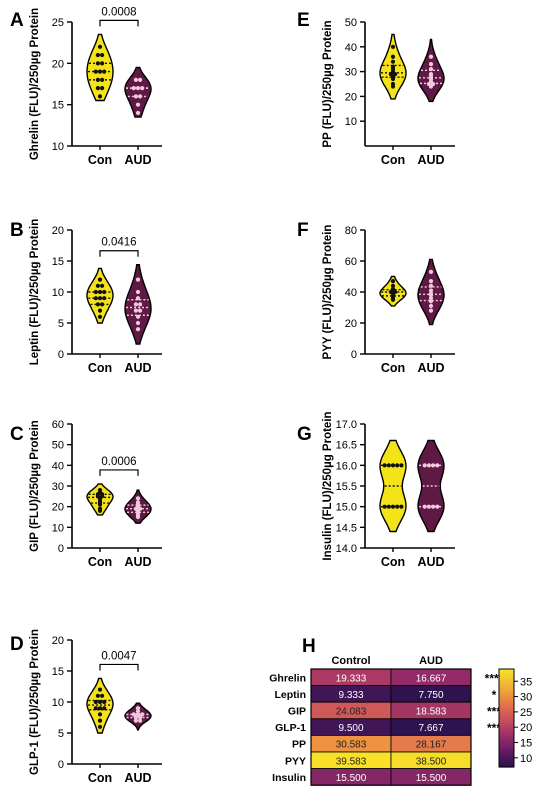 The height and width of the screenshot is (797, 550). Describe the element at coordinates (351, 23) in the screenshot. I see `y-tick-label: 50` at that location.